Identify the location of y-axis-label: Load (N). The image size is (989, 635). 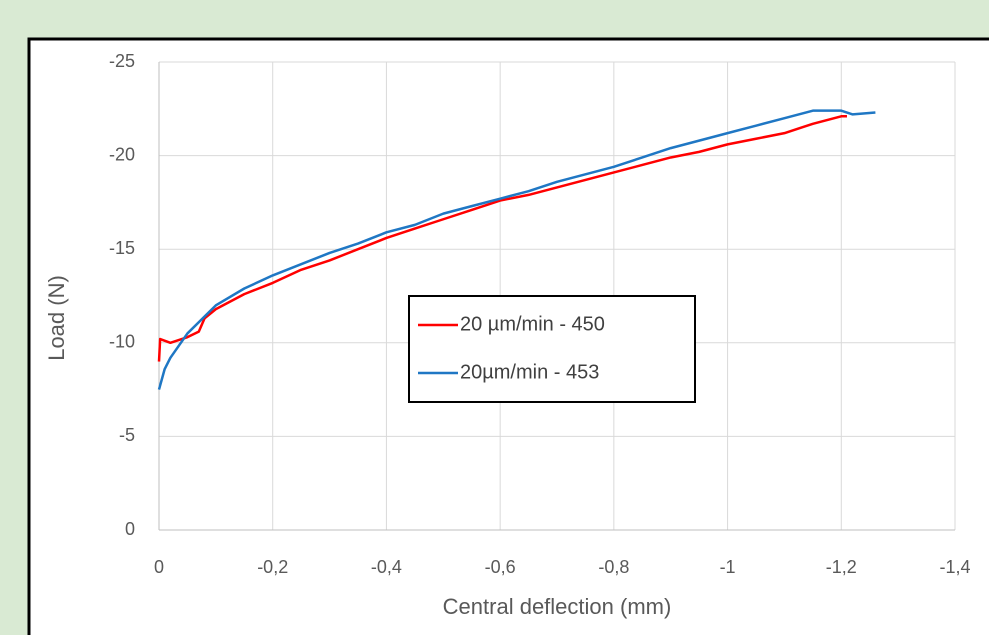
(56, 318).